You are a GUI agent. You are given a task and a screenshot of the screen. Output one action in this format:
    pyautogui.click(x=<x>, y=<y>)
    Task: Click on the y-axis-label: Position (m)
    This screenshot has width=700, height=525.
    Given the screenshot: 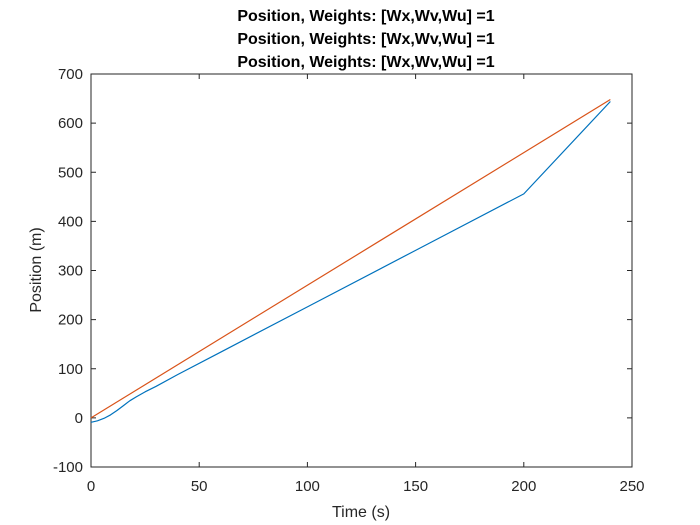 What is the action you would take?
    pyautogui.click(x=36, y=269)
    